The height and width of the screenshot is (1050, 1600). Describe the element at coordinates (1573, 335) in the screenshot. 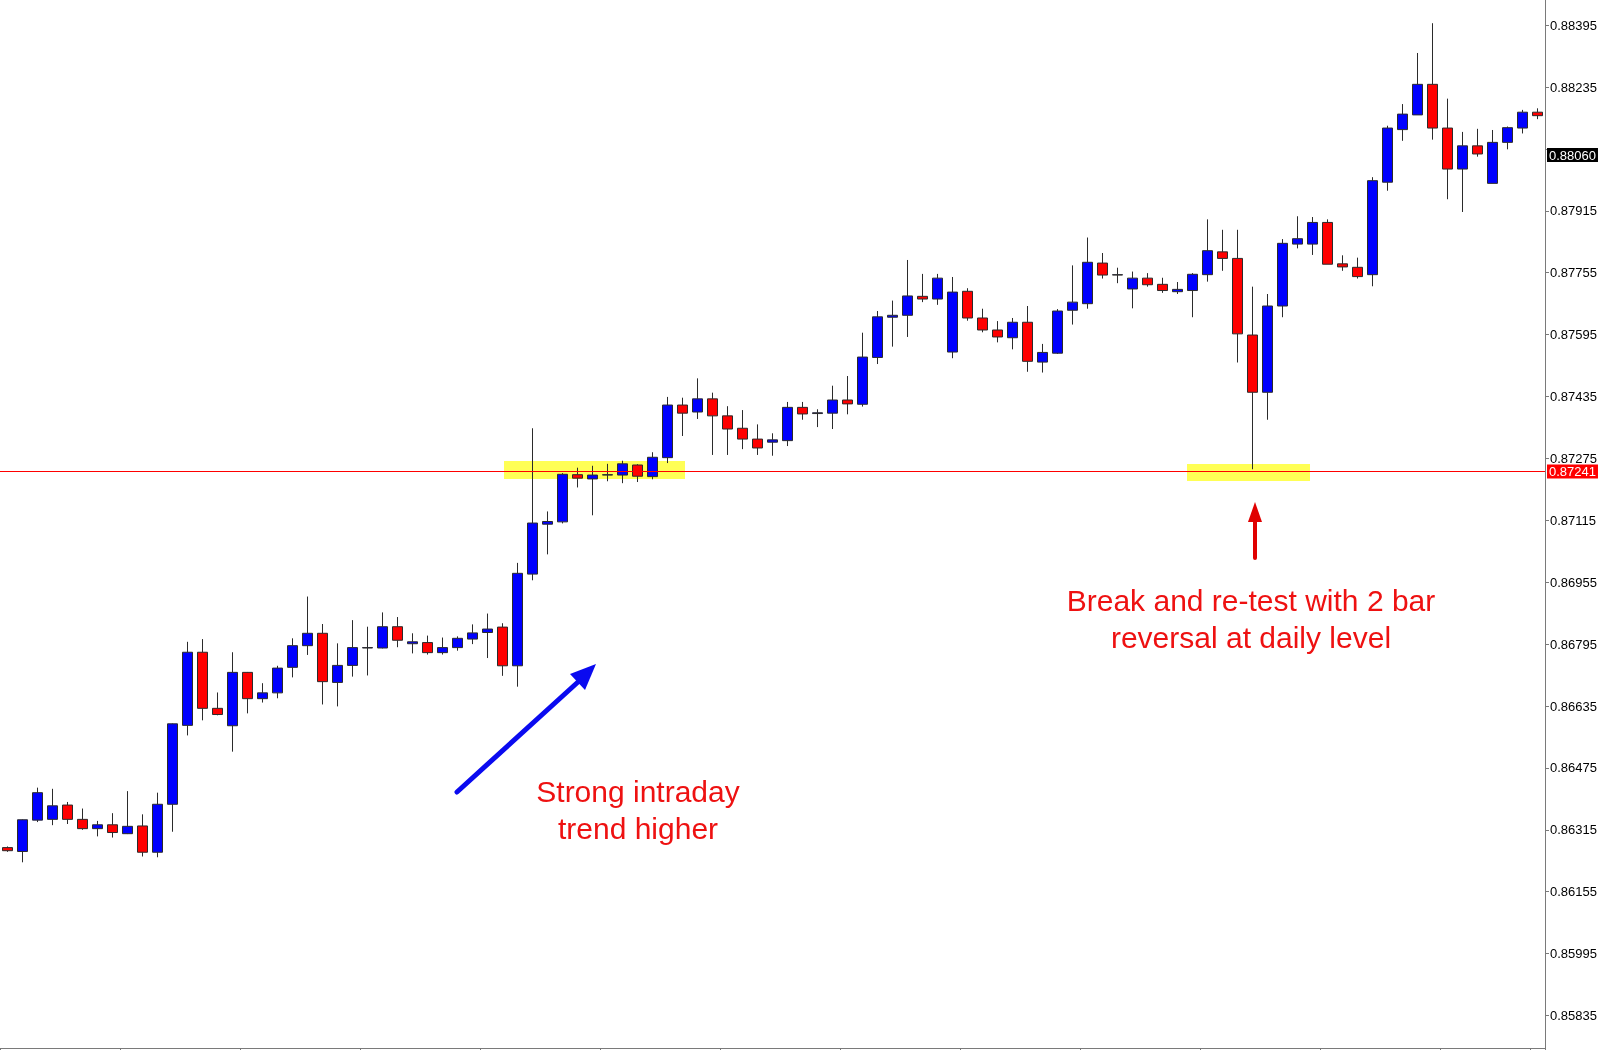

I see `y-tick-label: 0.87595` at that location.